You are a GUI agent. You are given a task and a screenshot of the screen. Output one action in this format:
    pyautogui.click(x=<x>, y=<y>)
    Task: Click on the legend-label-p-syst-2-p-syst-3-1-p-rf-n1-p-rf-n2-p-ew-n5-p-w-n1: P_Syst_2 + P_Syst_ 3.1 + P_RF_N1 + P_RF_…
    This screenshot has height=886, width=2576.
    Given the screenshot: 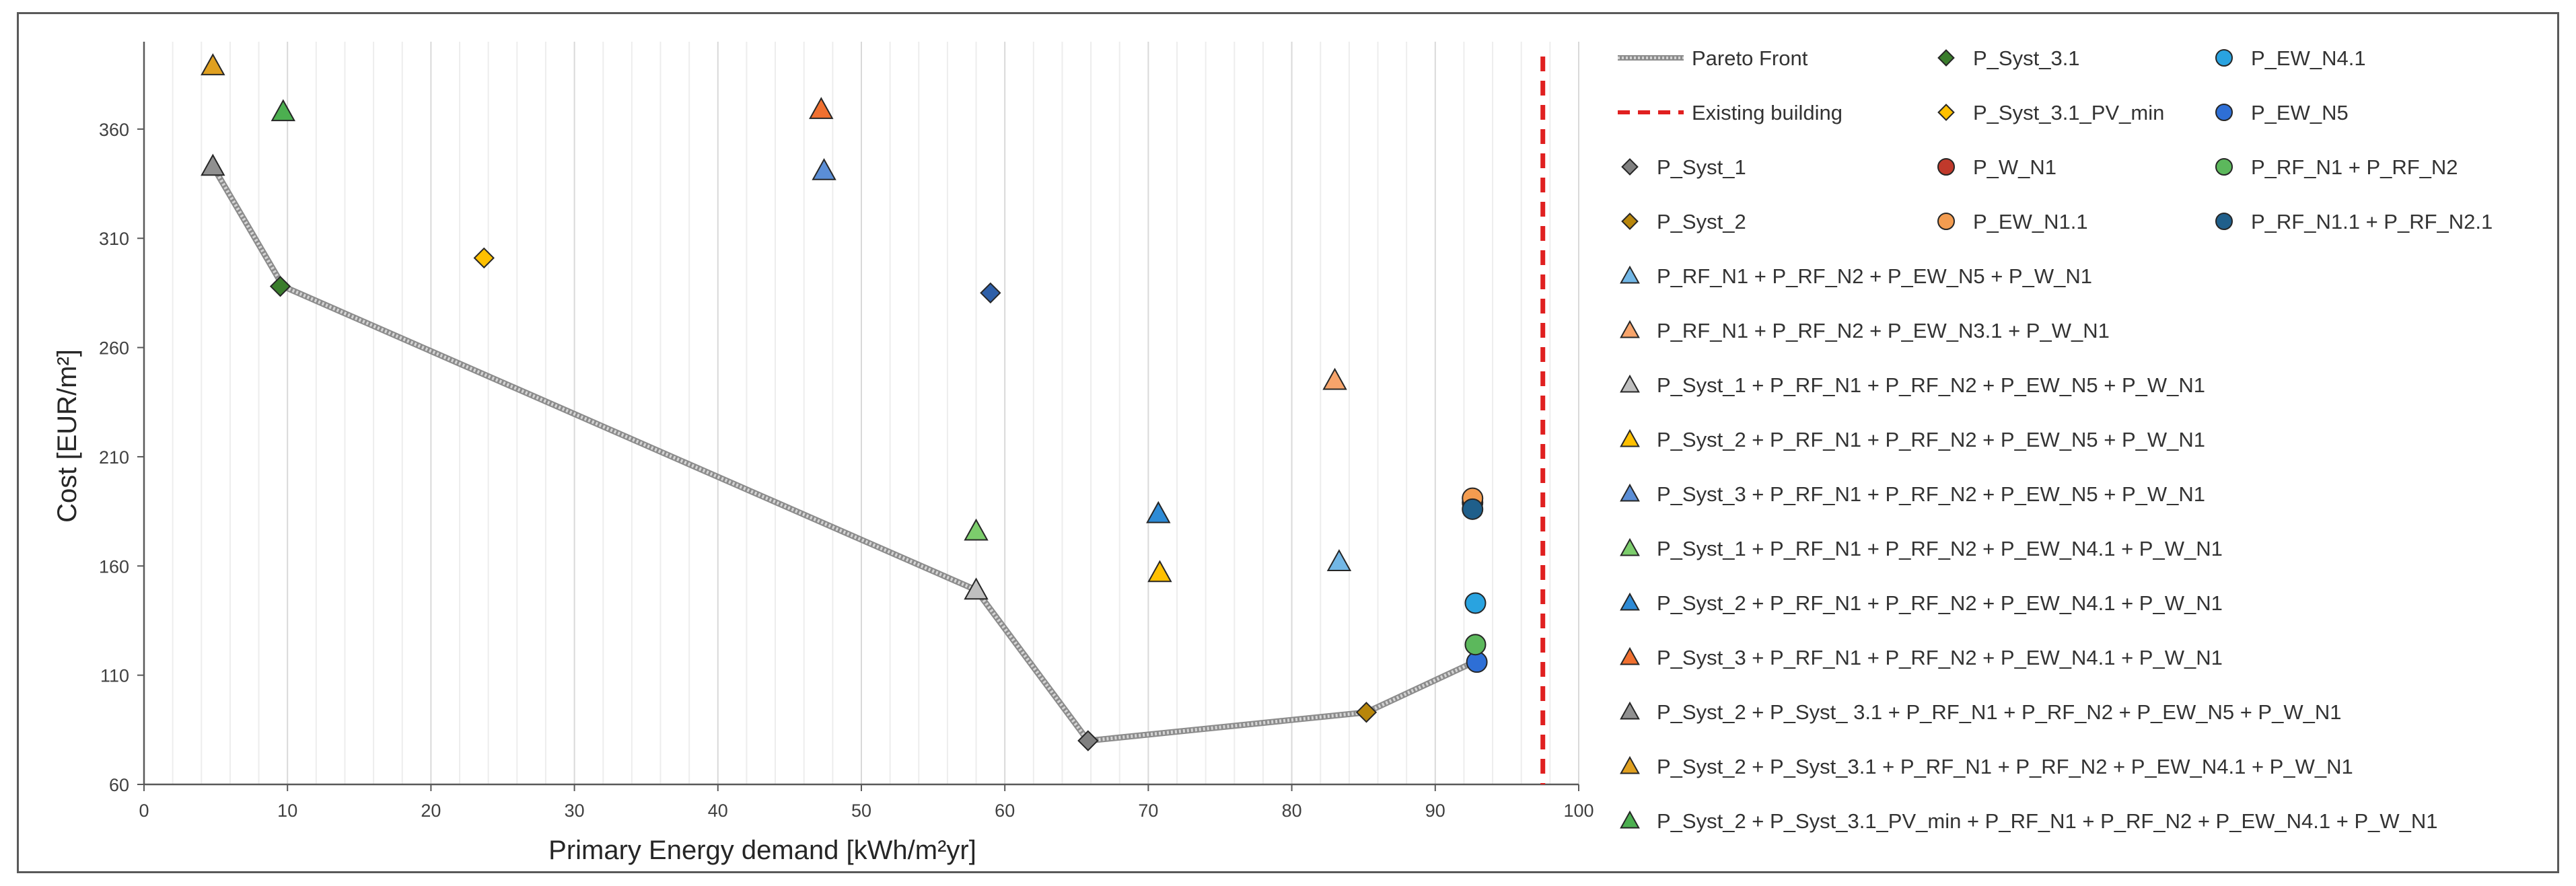 What is the action you would take?
    pyautogui.click(x=1999, y=712)
    